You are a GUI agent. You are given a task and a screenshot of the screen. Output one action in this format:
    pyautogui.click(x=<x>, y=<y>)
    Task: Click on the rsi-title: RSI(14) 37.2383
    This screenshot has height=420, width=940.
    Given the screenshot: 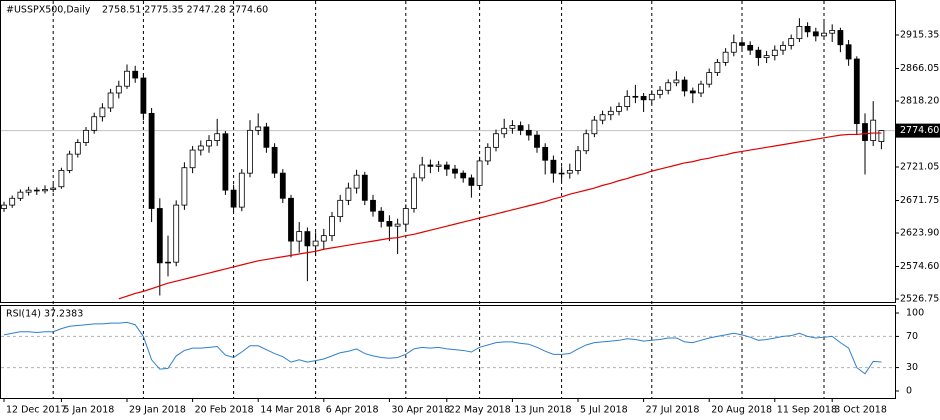 What is the action you would take?
    pyautogui.click(x=44, y=314)
    